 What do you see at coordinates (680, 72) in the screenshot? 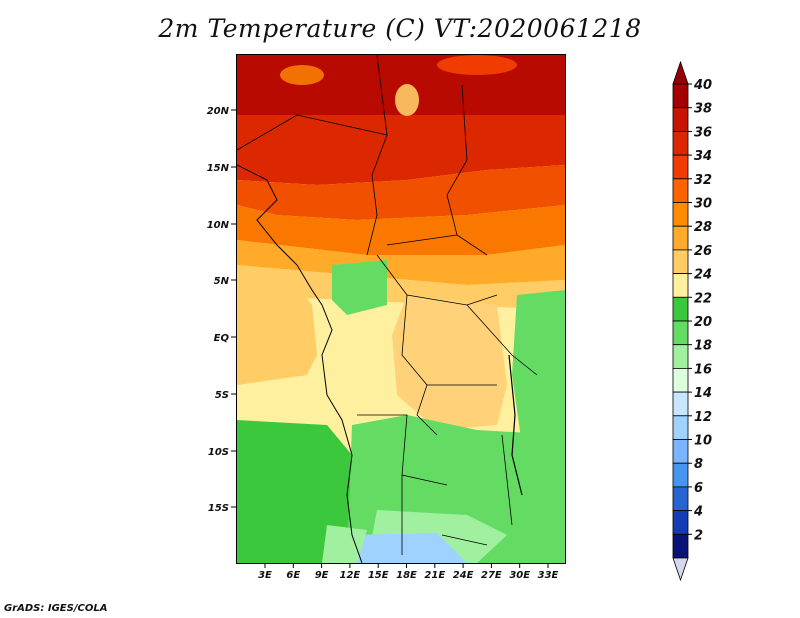
I see `colorbar-top-arrow` at bounding box center [680, 72].